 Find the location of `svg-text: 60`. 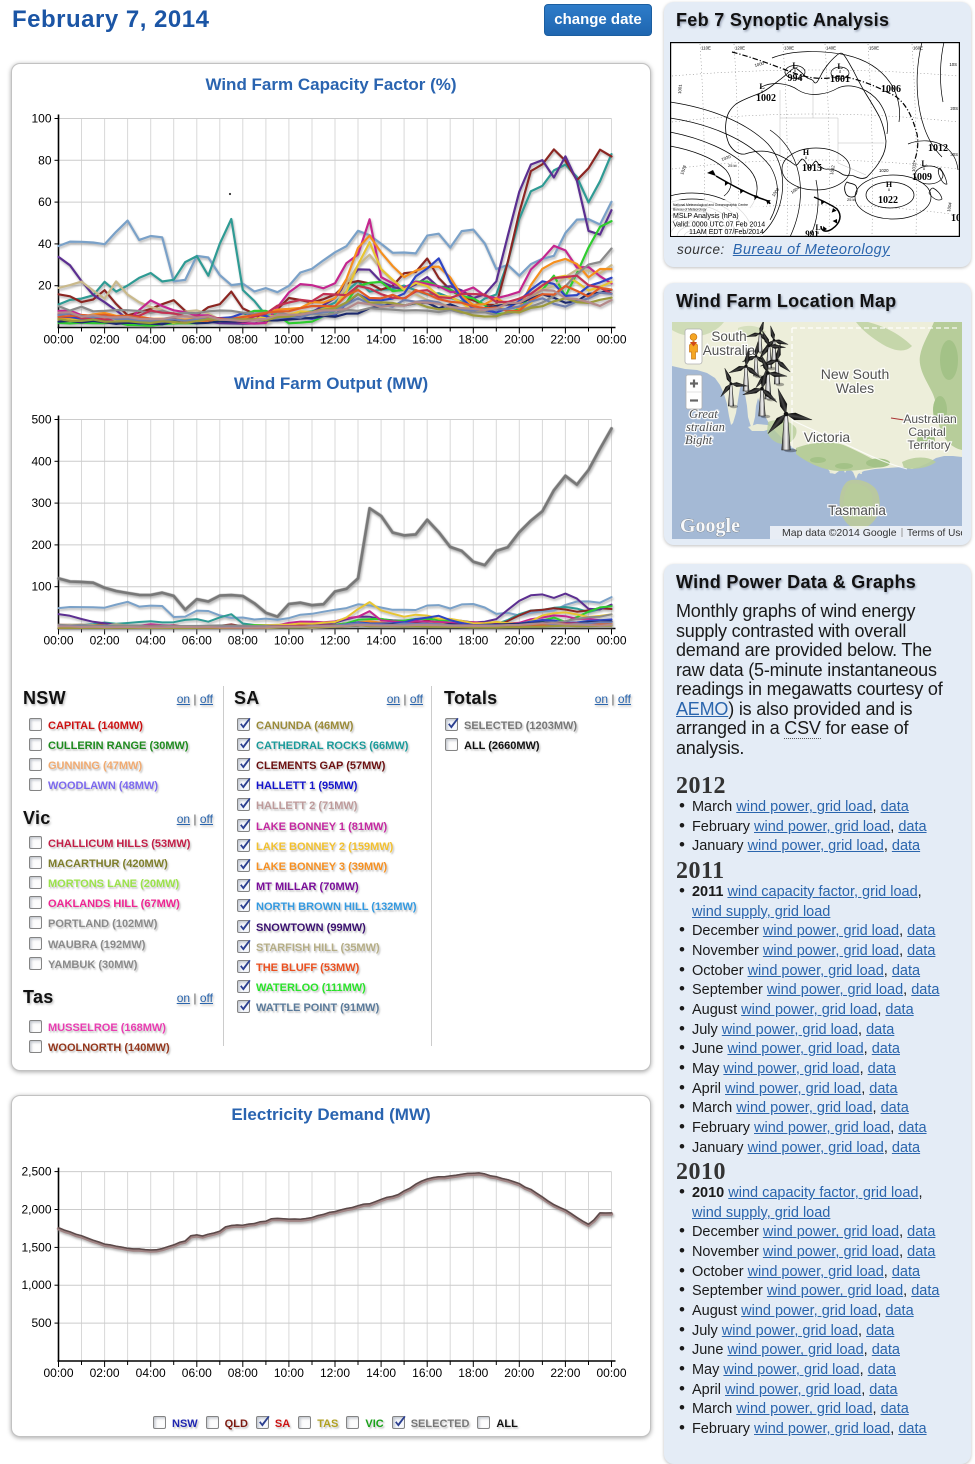

svg-text: 60 is located at coordinates (45, 202).